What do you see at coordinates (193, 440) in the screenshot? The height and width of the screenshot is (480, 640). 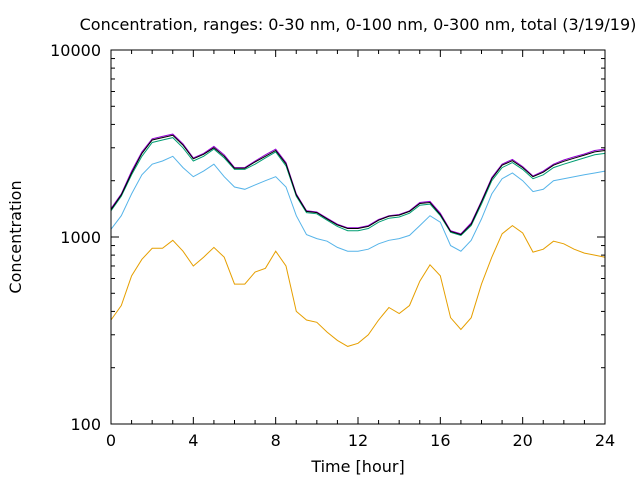 I see `x-tick-label: 4` at bounding box center [193, 440].